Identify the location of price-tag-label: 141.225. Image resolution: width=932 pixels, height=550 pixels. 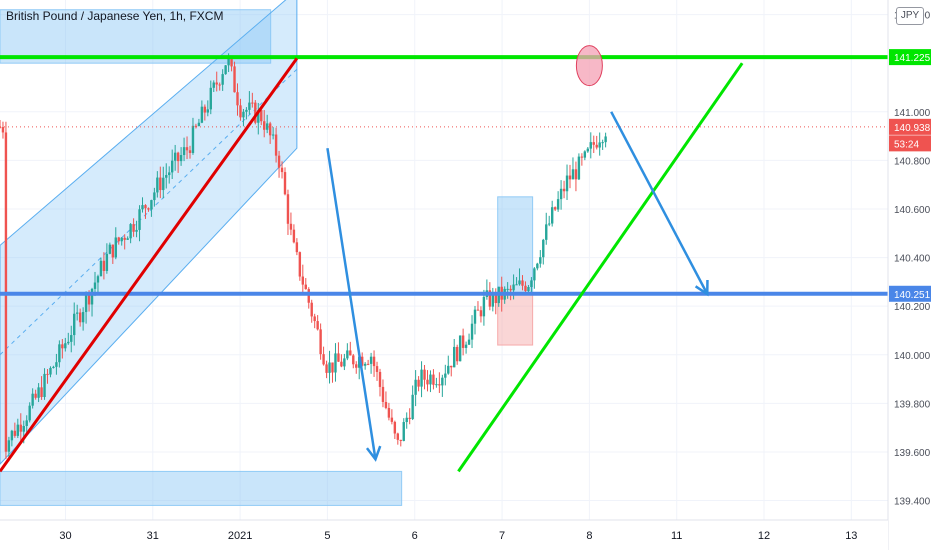
(912, 58).